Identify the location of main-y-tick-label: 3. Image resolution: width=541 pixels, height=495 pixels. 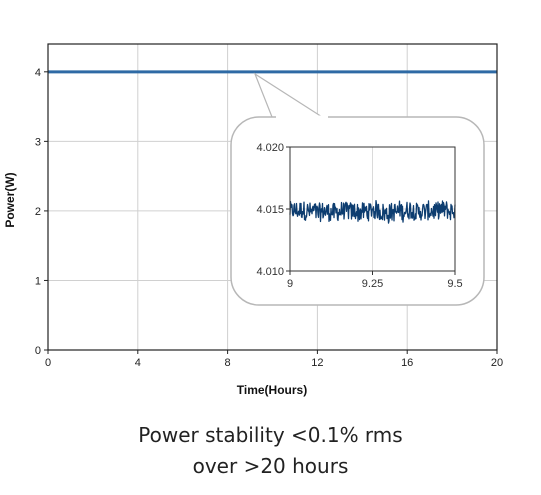
(38, 142).